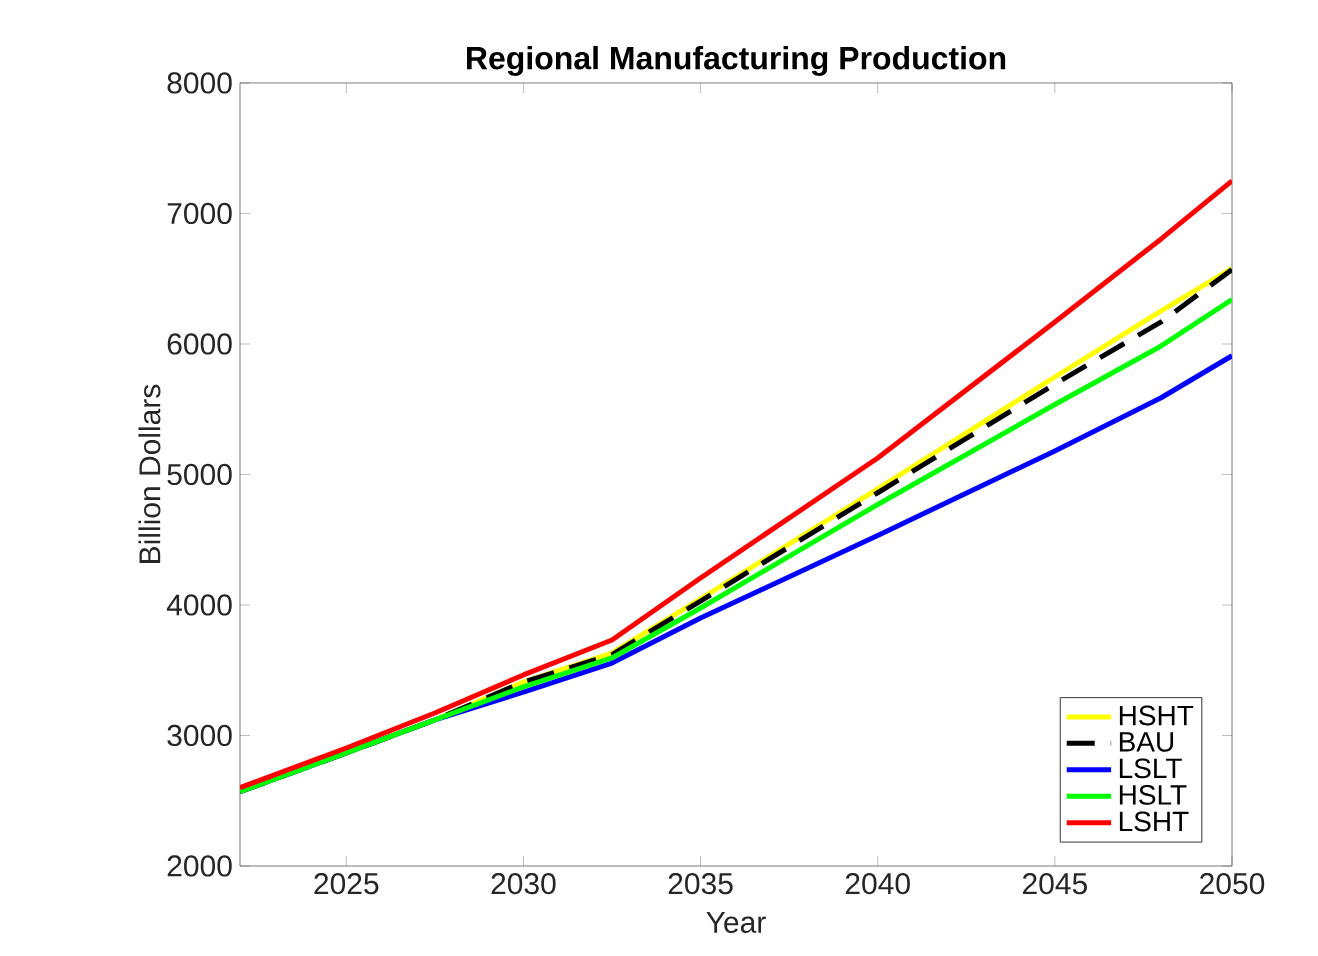  Describe the element at coordinates (700, 884) in the screenshot. I see `x-tick-label: 2035` at that location.